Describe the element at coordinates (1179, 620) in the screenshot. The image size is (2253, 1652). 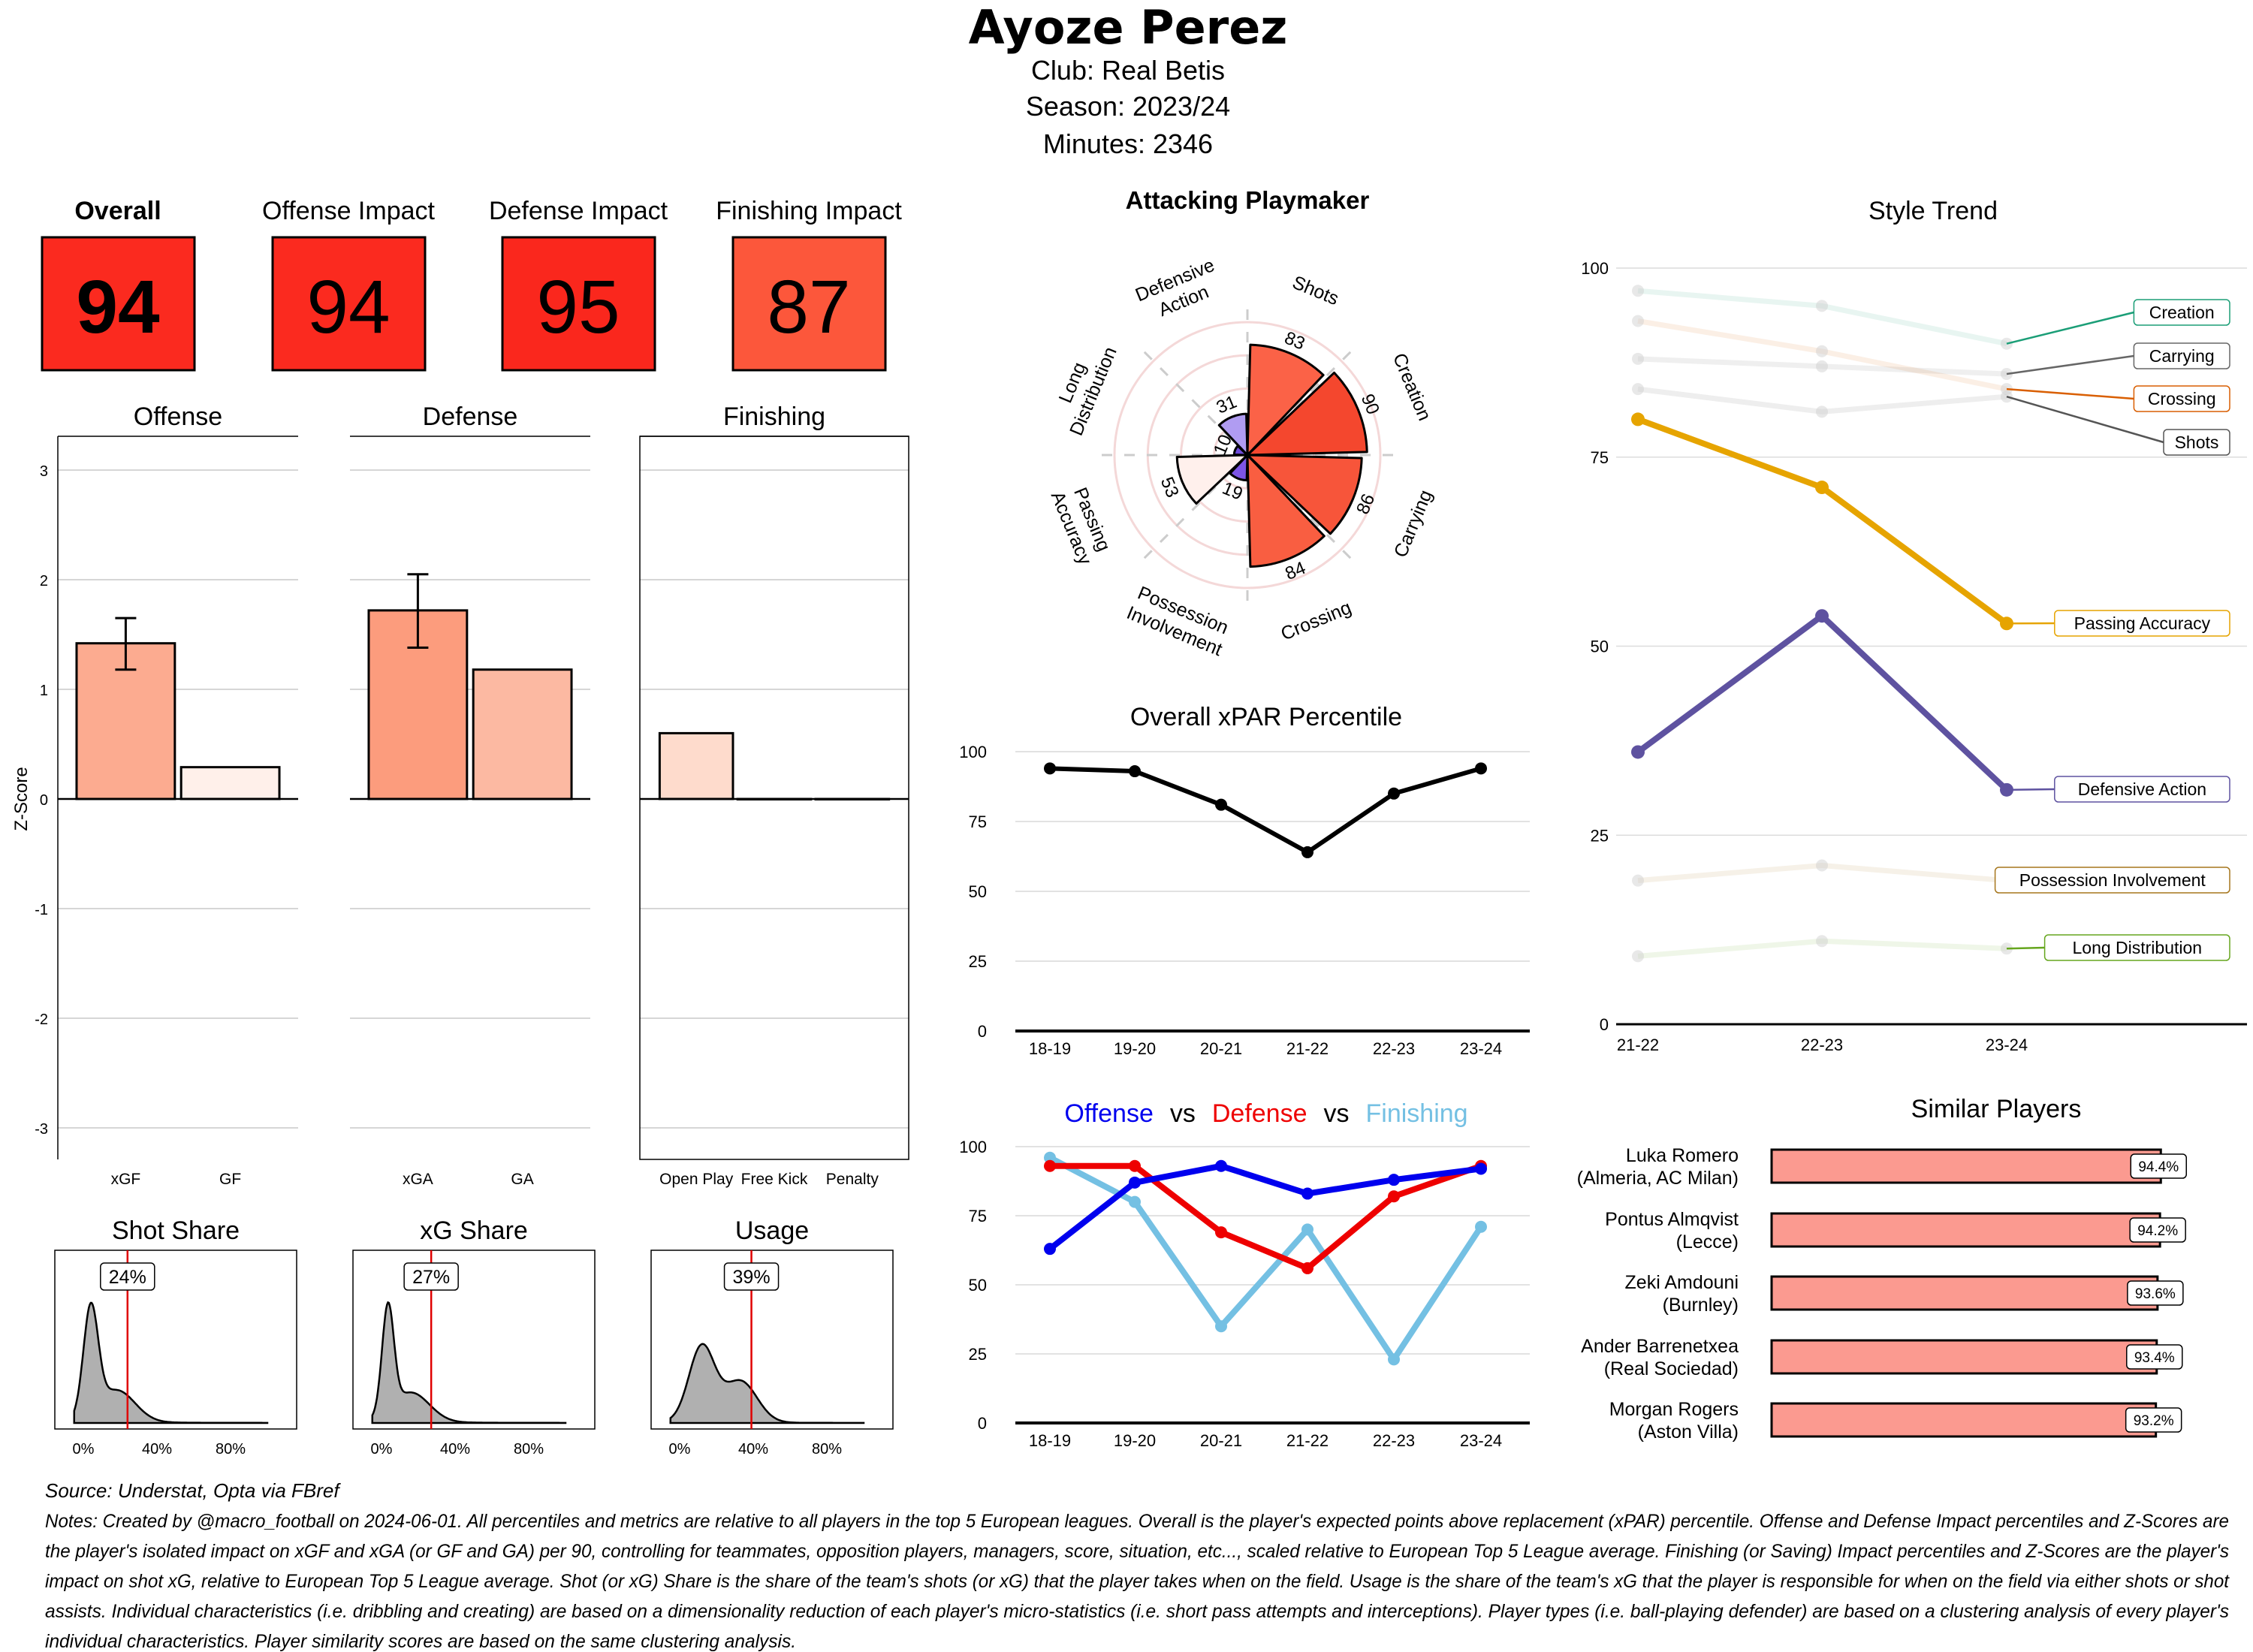
I see `polar-category-label: PossessionInvolvement` at that location.